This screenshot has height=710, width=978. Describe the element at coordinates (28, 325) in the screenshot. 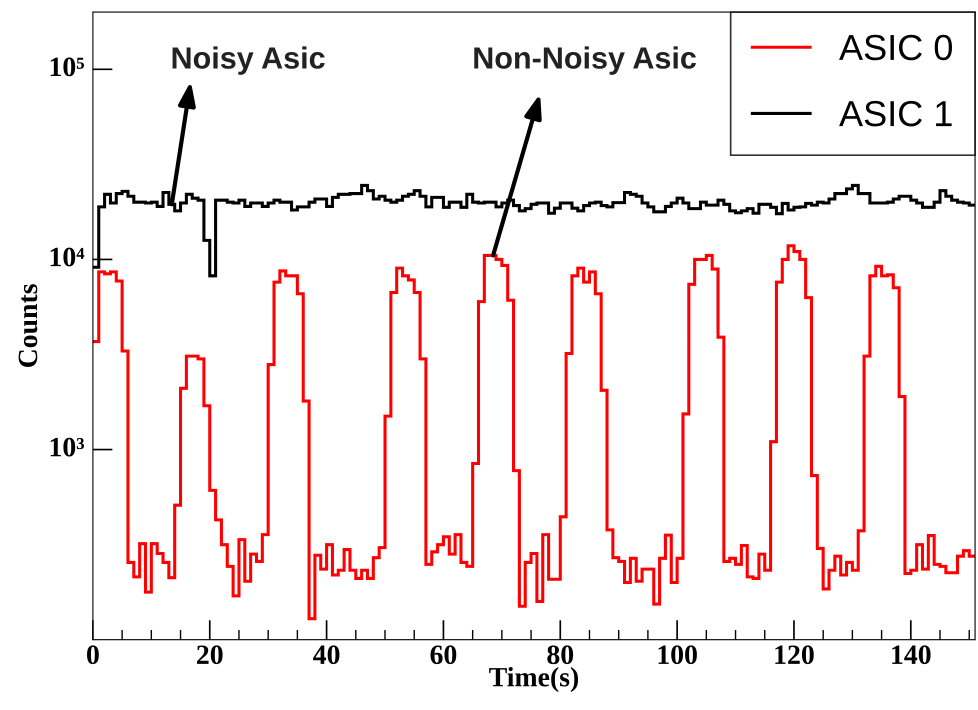

I see `y-axis-title: Counts` at that location.